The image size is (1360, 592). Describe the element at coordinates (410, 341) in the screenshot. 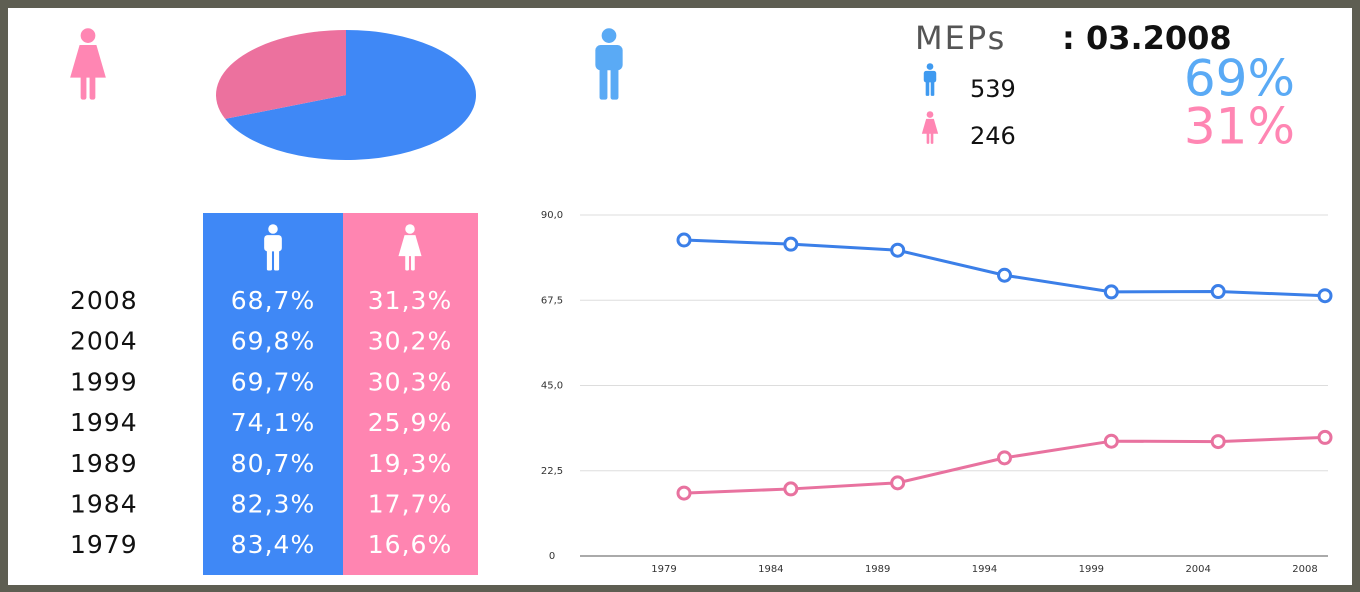

I see `female-share: 30,2%` at that location.